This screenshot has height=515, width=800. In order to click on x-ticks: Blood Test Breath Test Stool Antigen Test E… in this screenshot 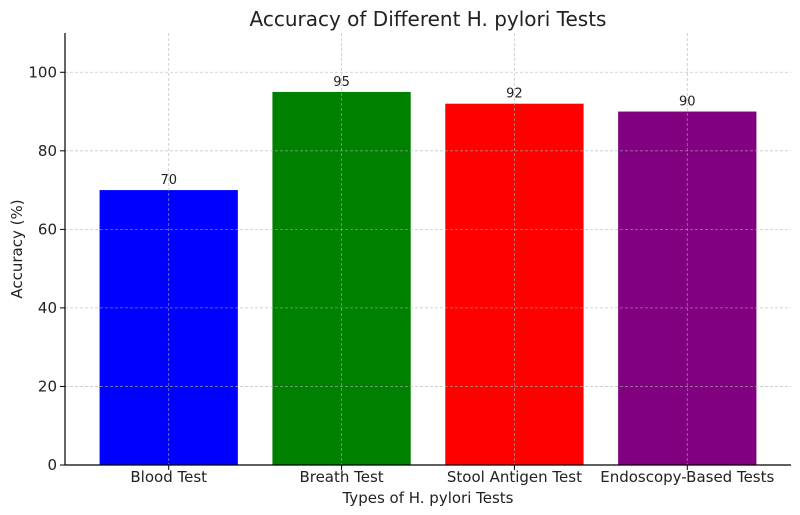, I will do `click(452, 475)`.